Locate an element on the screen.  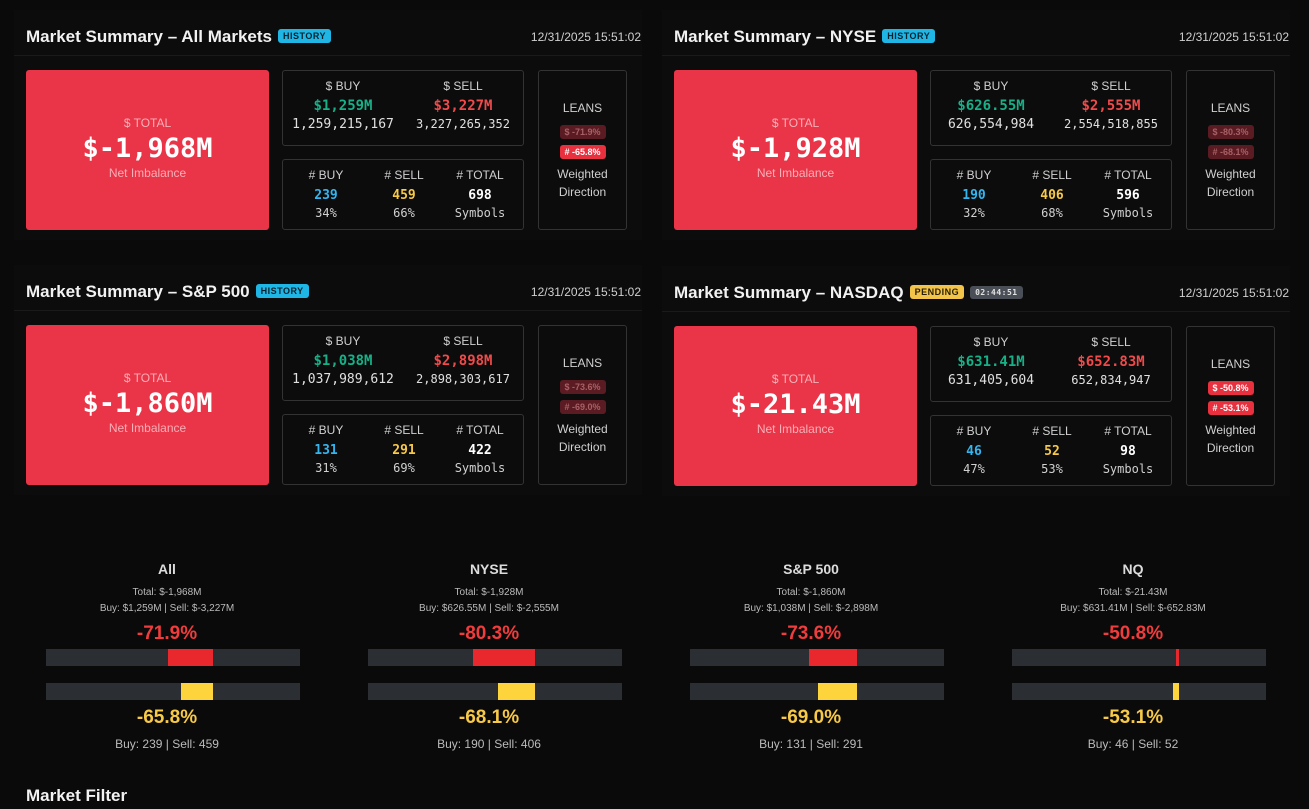
total-value: $-1,928M is located at coordinates (795, 148).